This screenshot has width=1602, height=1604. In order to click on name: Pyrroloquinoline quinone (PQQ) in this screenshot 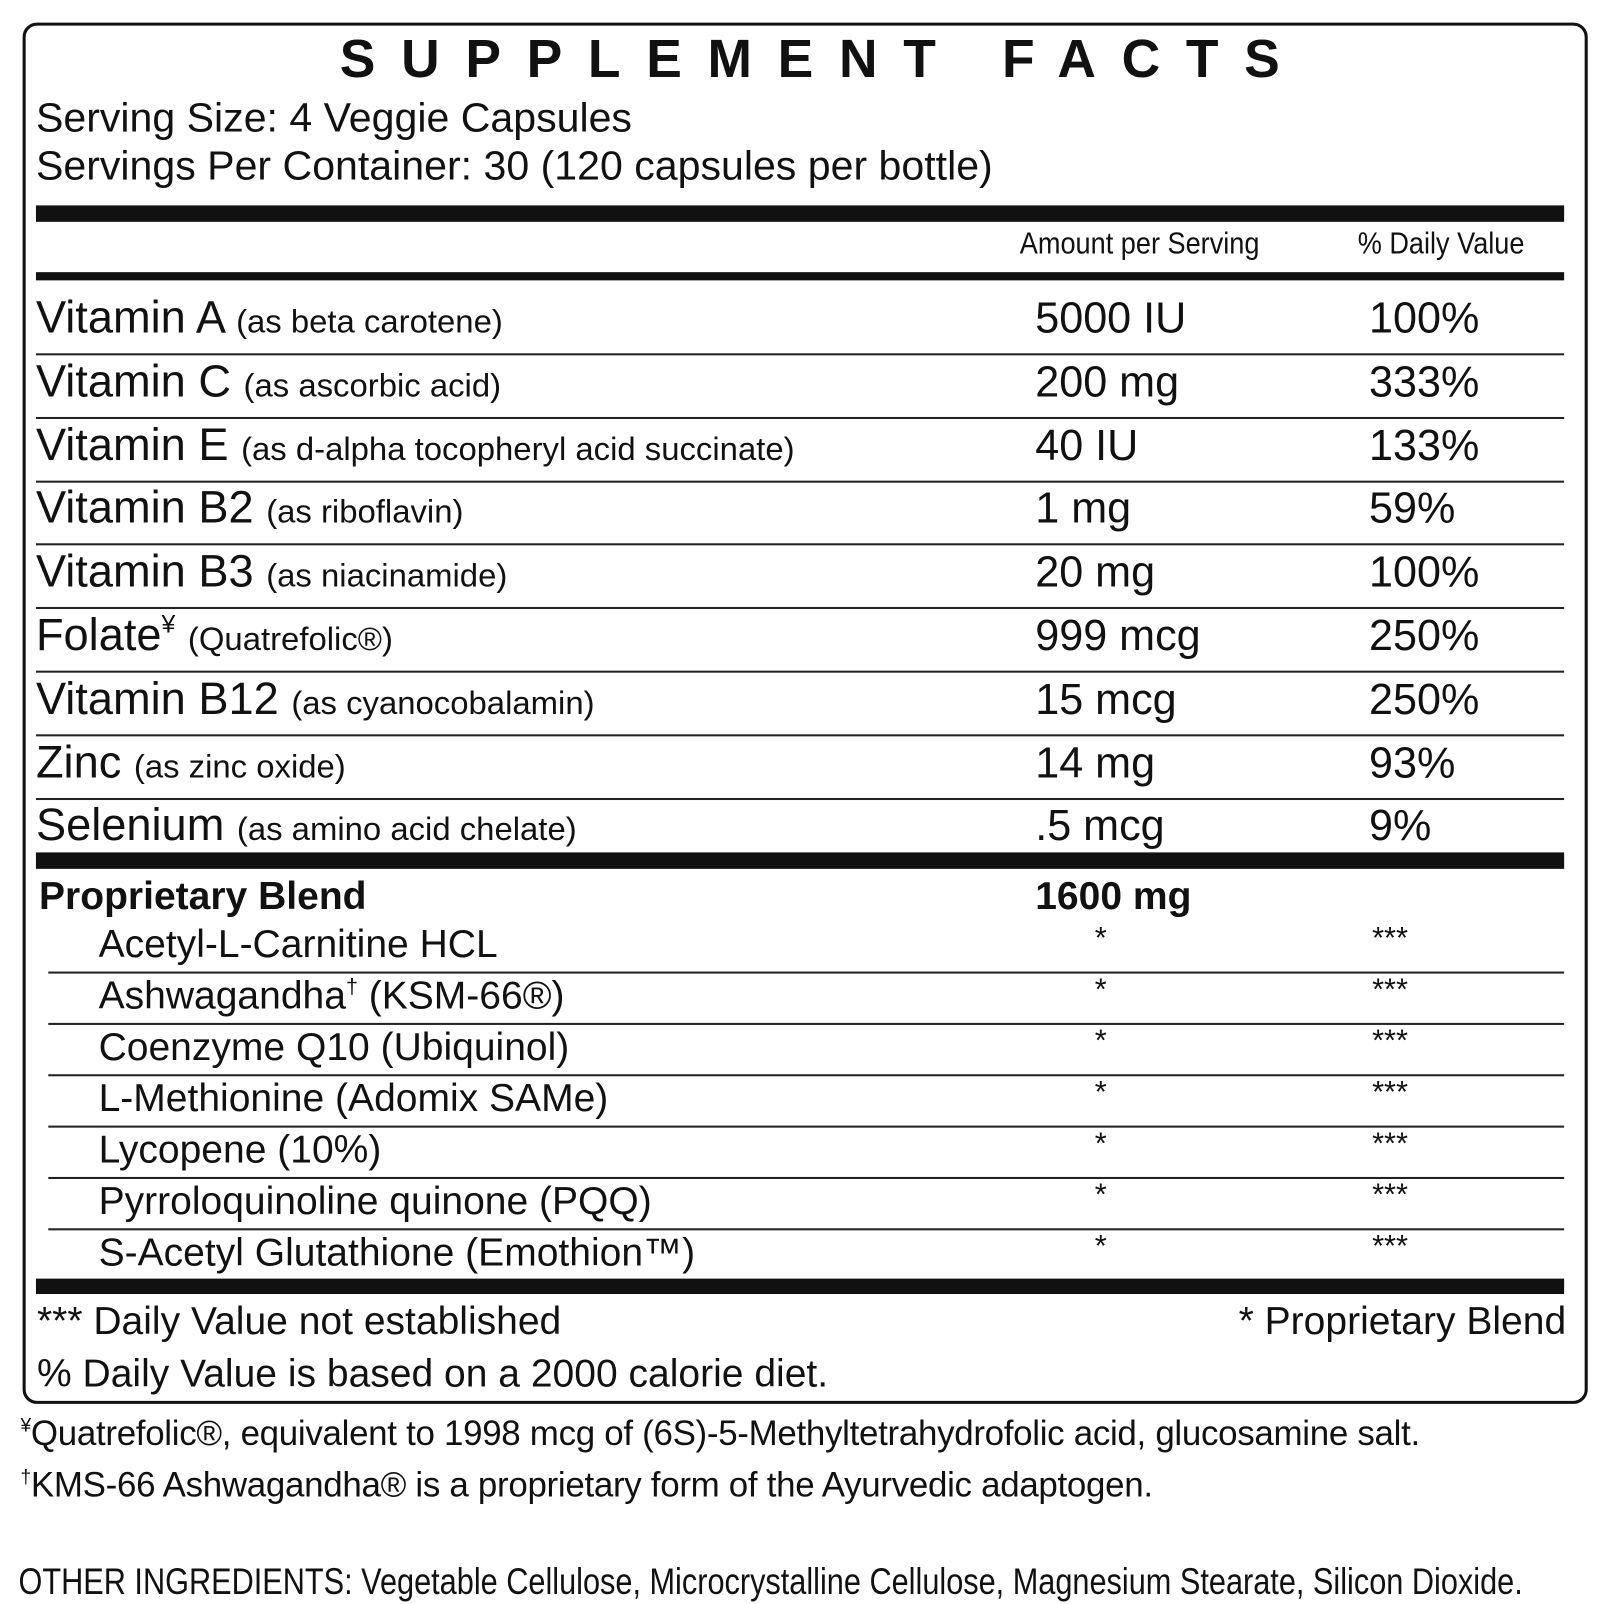, I will do `click(375, 1202)`.